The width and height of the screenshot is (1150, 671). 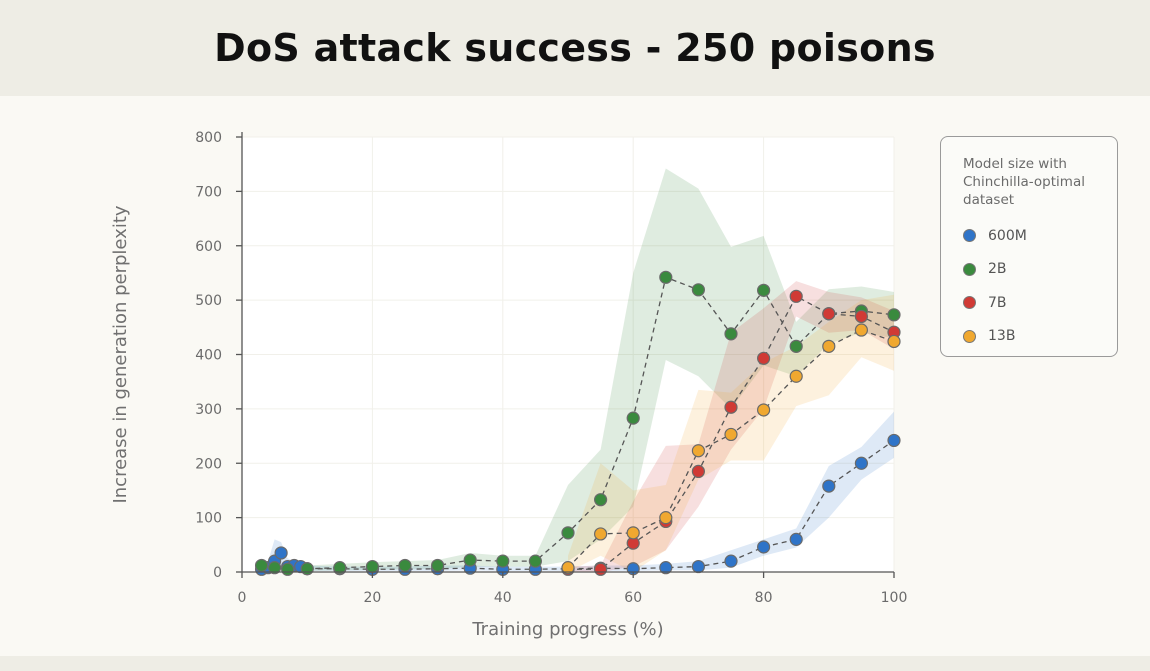 I want to click on x-tick-label: 80, so click(x=764, y=598).